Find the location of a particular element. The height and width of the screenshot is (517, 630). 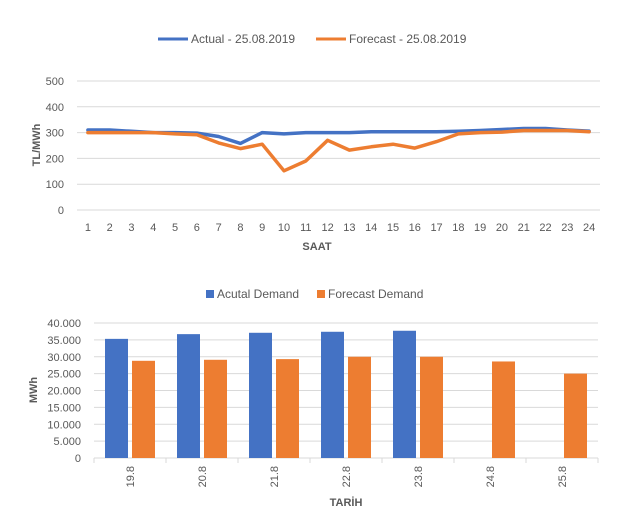

line-y-tick-label: 400 is located at coordinates (55, 108).